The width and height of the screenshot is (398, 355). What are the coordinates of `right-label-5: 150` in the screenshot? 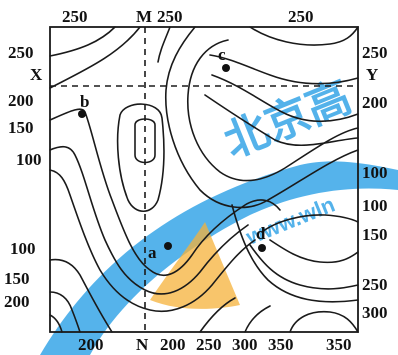 It's located at (375, 234).